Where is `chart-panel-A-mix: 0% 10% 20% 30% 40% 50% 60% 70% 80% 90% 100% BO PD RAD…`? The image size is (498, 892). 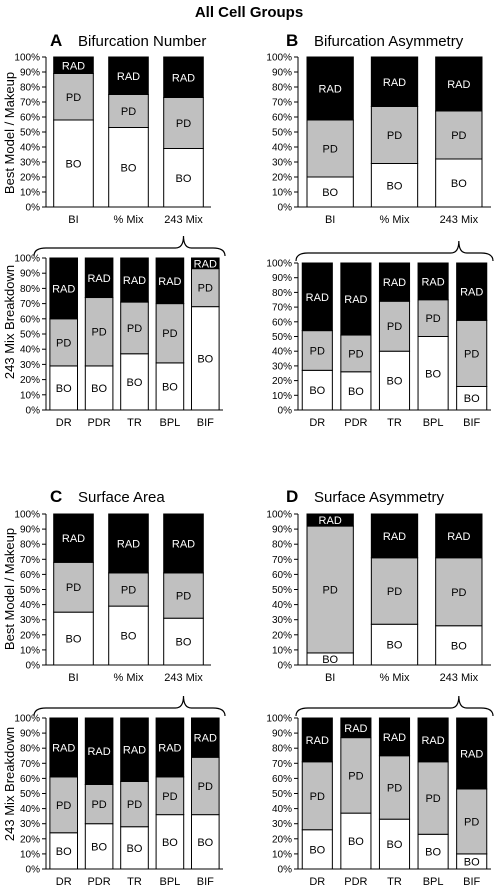 chart-panel-A-mix: 0% 10% 20% 30% 40% 50% 60% 70% 80% 90% 100% BO PD RAD… is located at coordinates (120, 332).